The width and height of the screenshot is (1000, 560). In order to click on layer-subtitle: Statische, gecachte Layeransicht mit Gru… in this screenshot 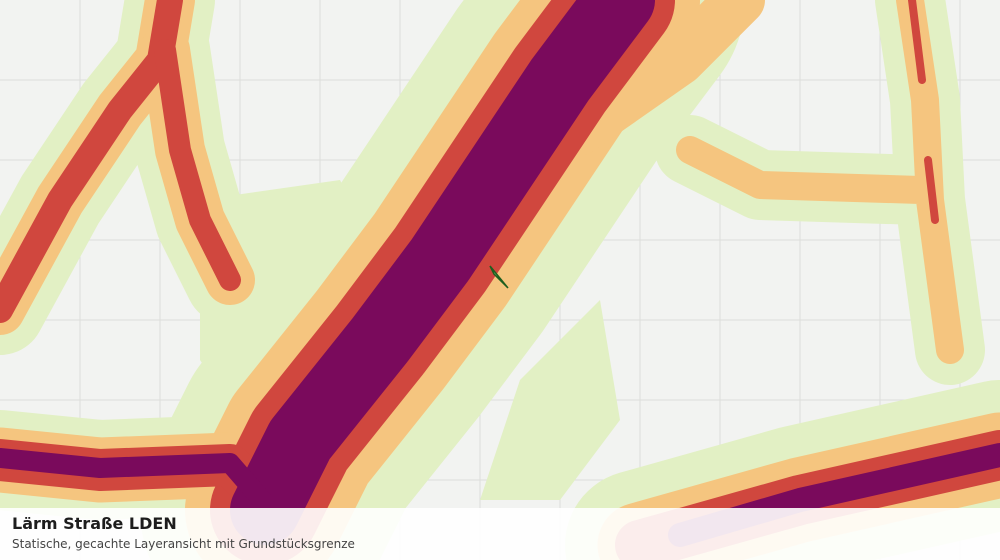, I will do `click(183, 544)`.